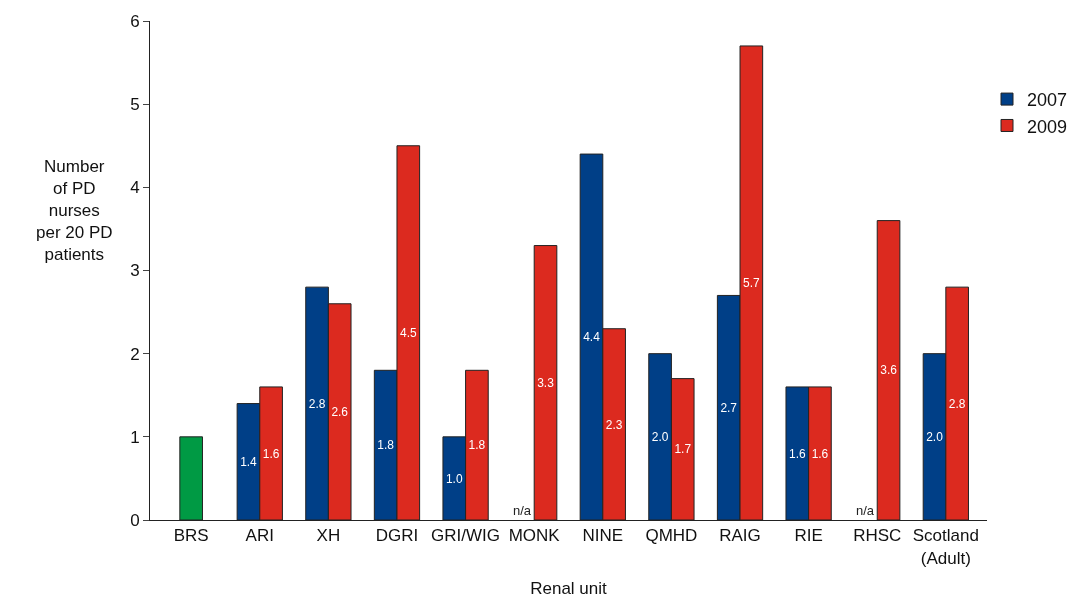 Image resolution: width=1085 pixels, height=606 pixels. I want to click on data-label: 2.3, so click(614, 424).